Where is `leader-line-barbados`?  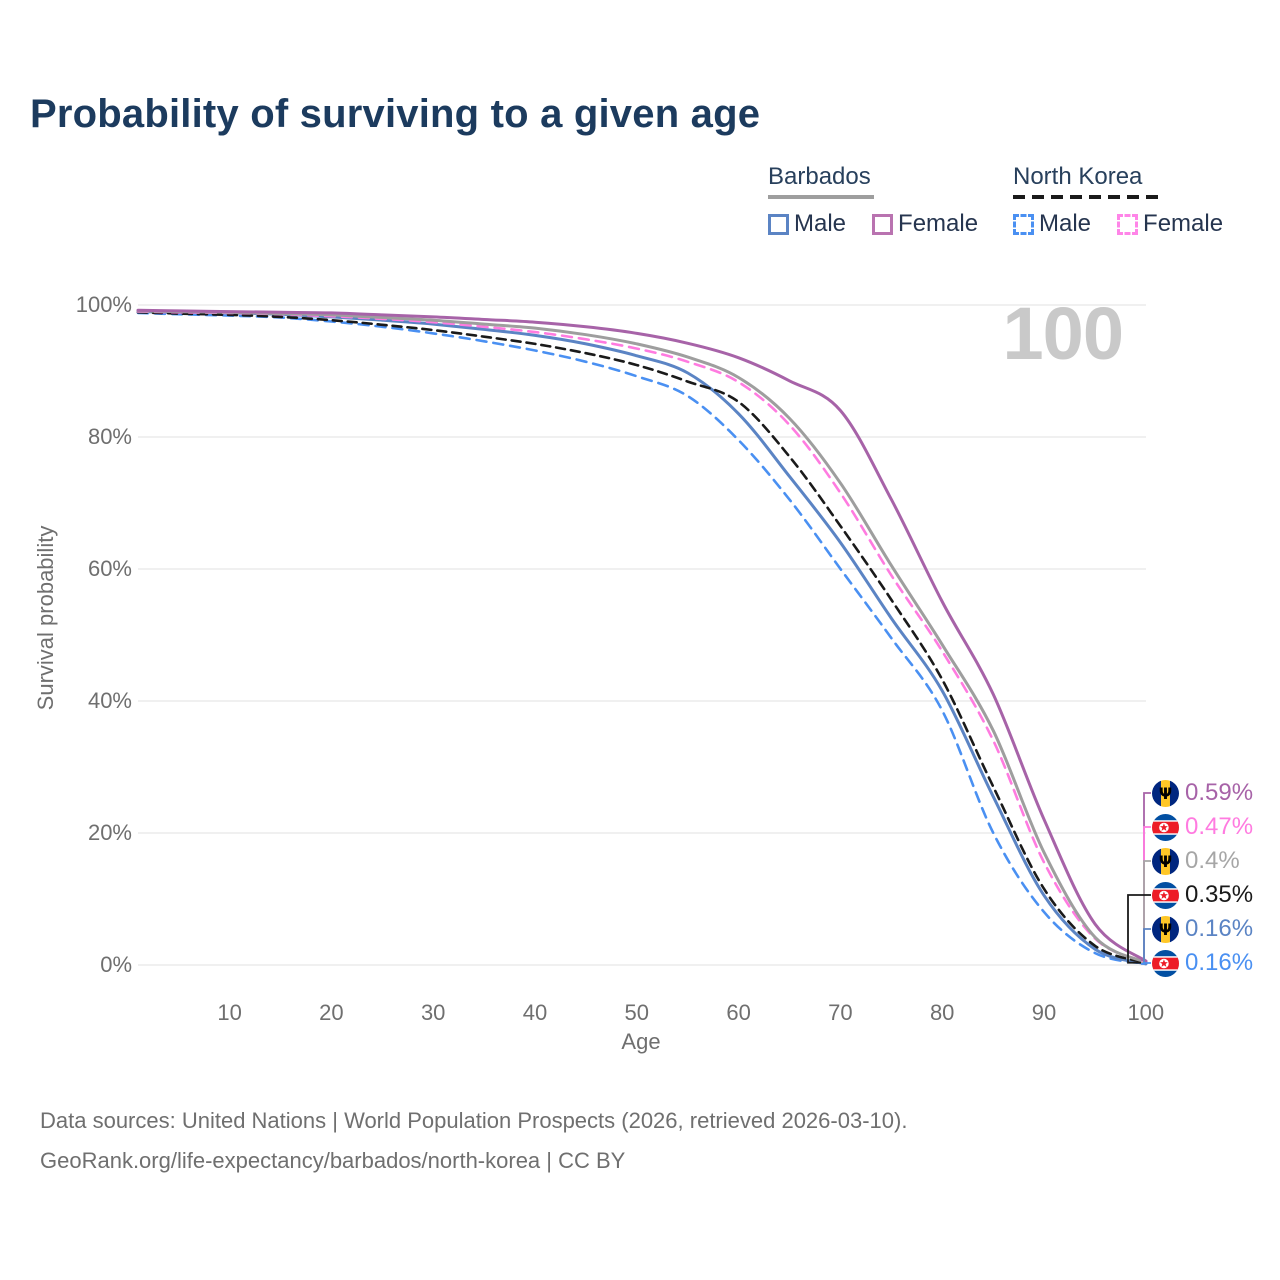
leader-line-barbados is located at coordinates (1146, 912).